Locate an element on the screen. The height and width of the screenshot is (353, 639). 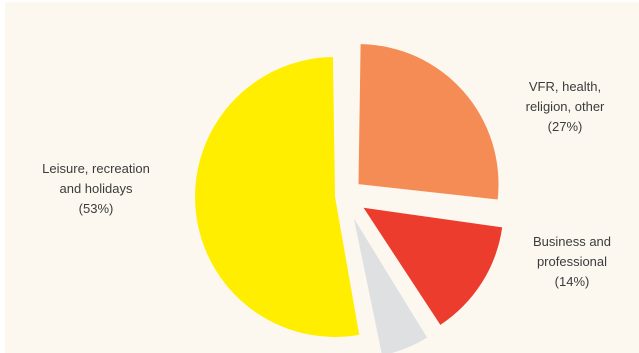
label-vfr-health-religion-other: VFR, health, religion, other (27%) is located at coordinates (565, 106).